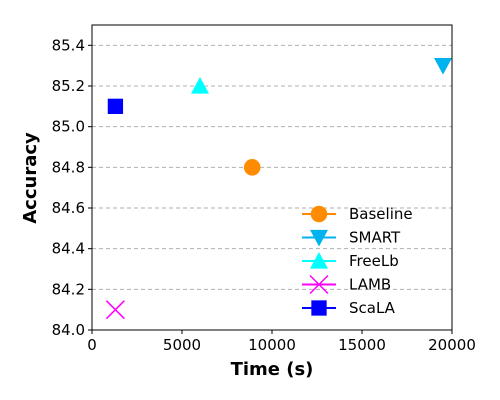 Image resolution: width=500 pixels, height=400 pixels. I want to click on x-axis-title: Time (s), so click(272, 369).